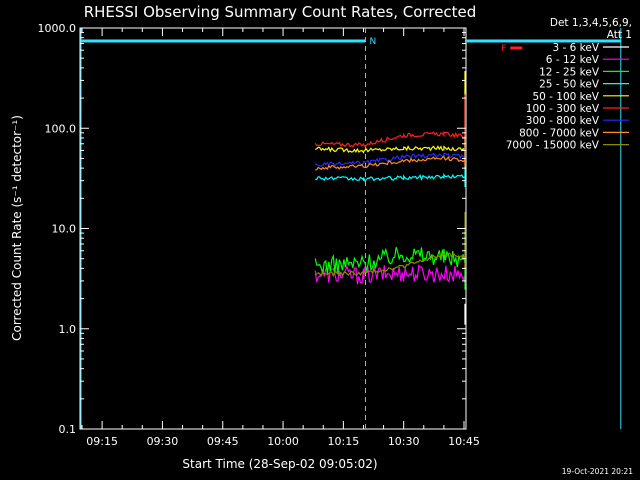  Describe the element at coordinates (573, 60) in the screenshot. I see `legend-label-2: 6 - 12 keV` at that location.